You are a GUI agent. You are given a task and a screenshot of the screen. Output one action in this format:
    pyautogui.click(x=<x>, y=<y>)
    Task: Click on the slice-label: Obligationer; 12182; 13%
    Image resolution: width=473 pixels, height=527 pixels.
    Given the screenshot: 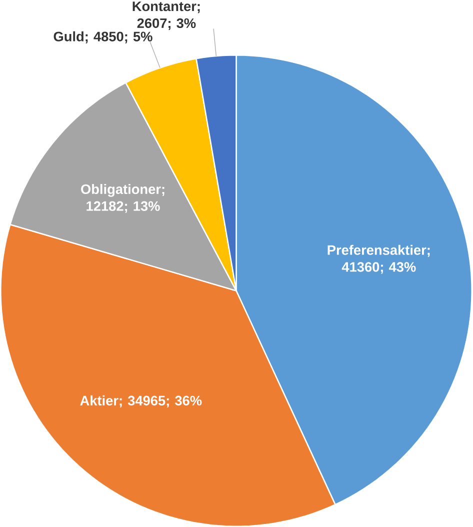 What is the action you would take?
    pyautogui.click(x=122, y=198)
    